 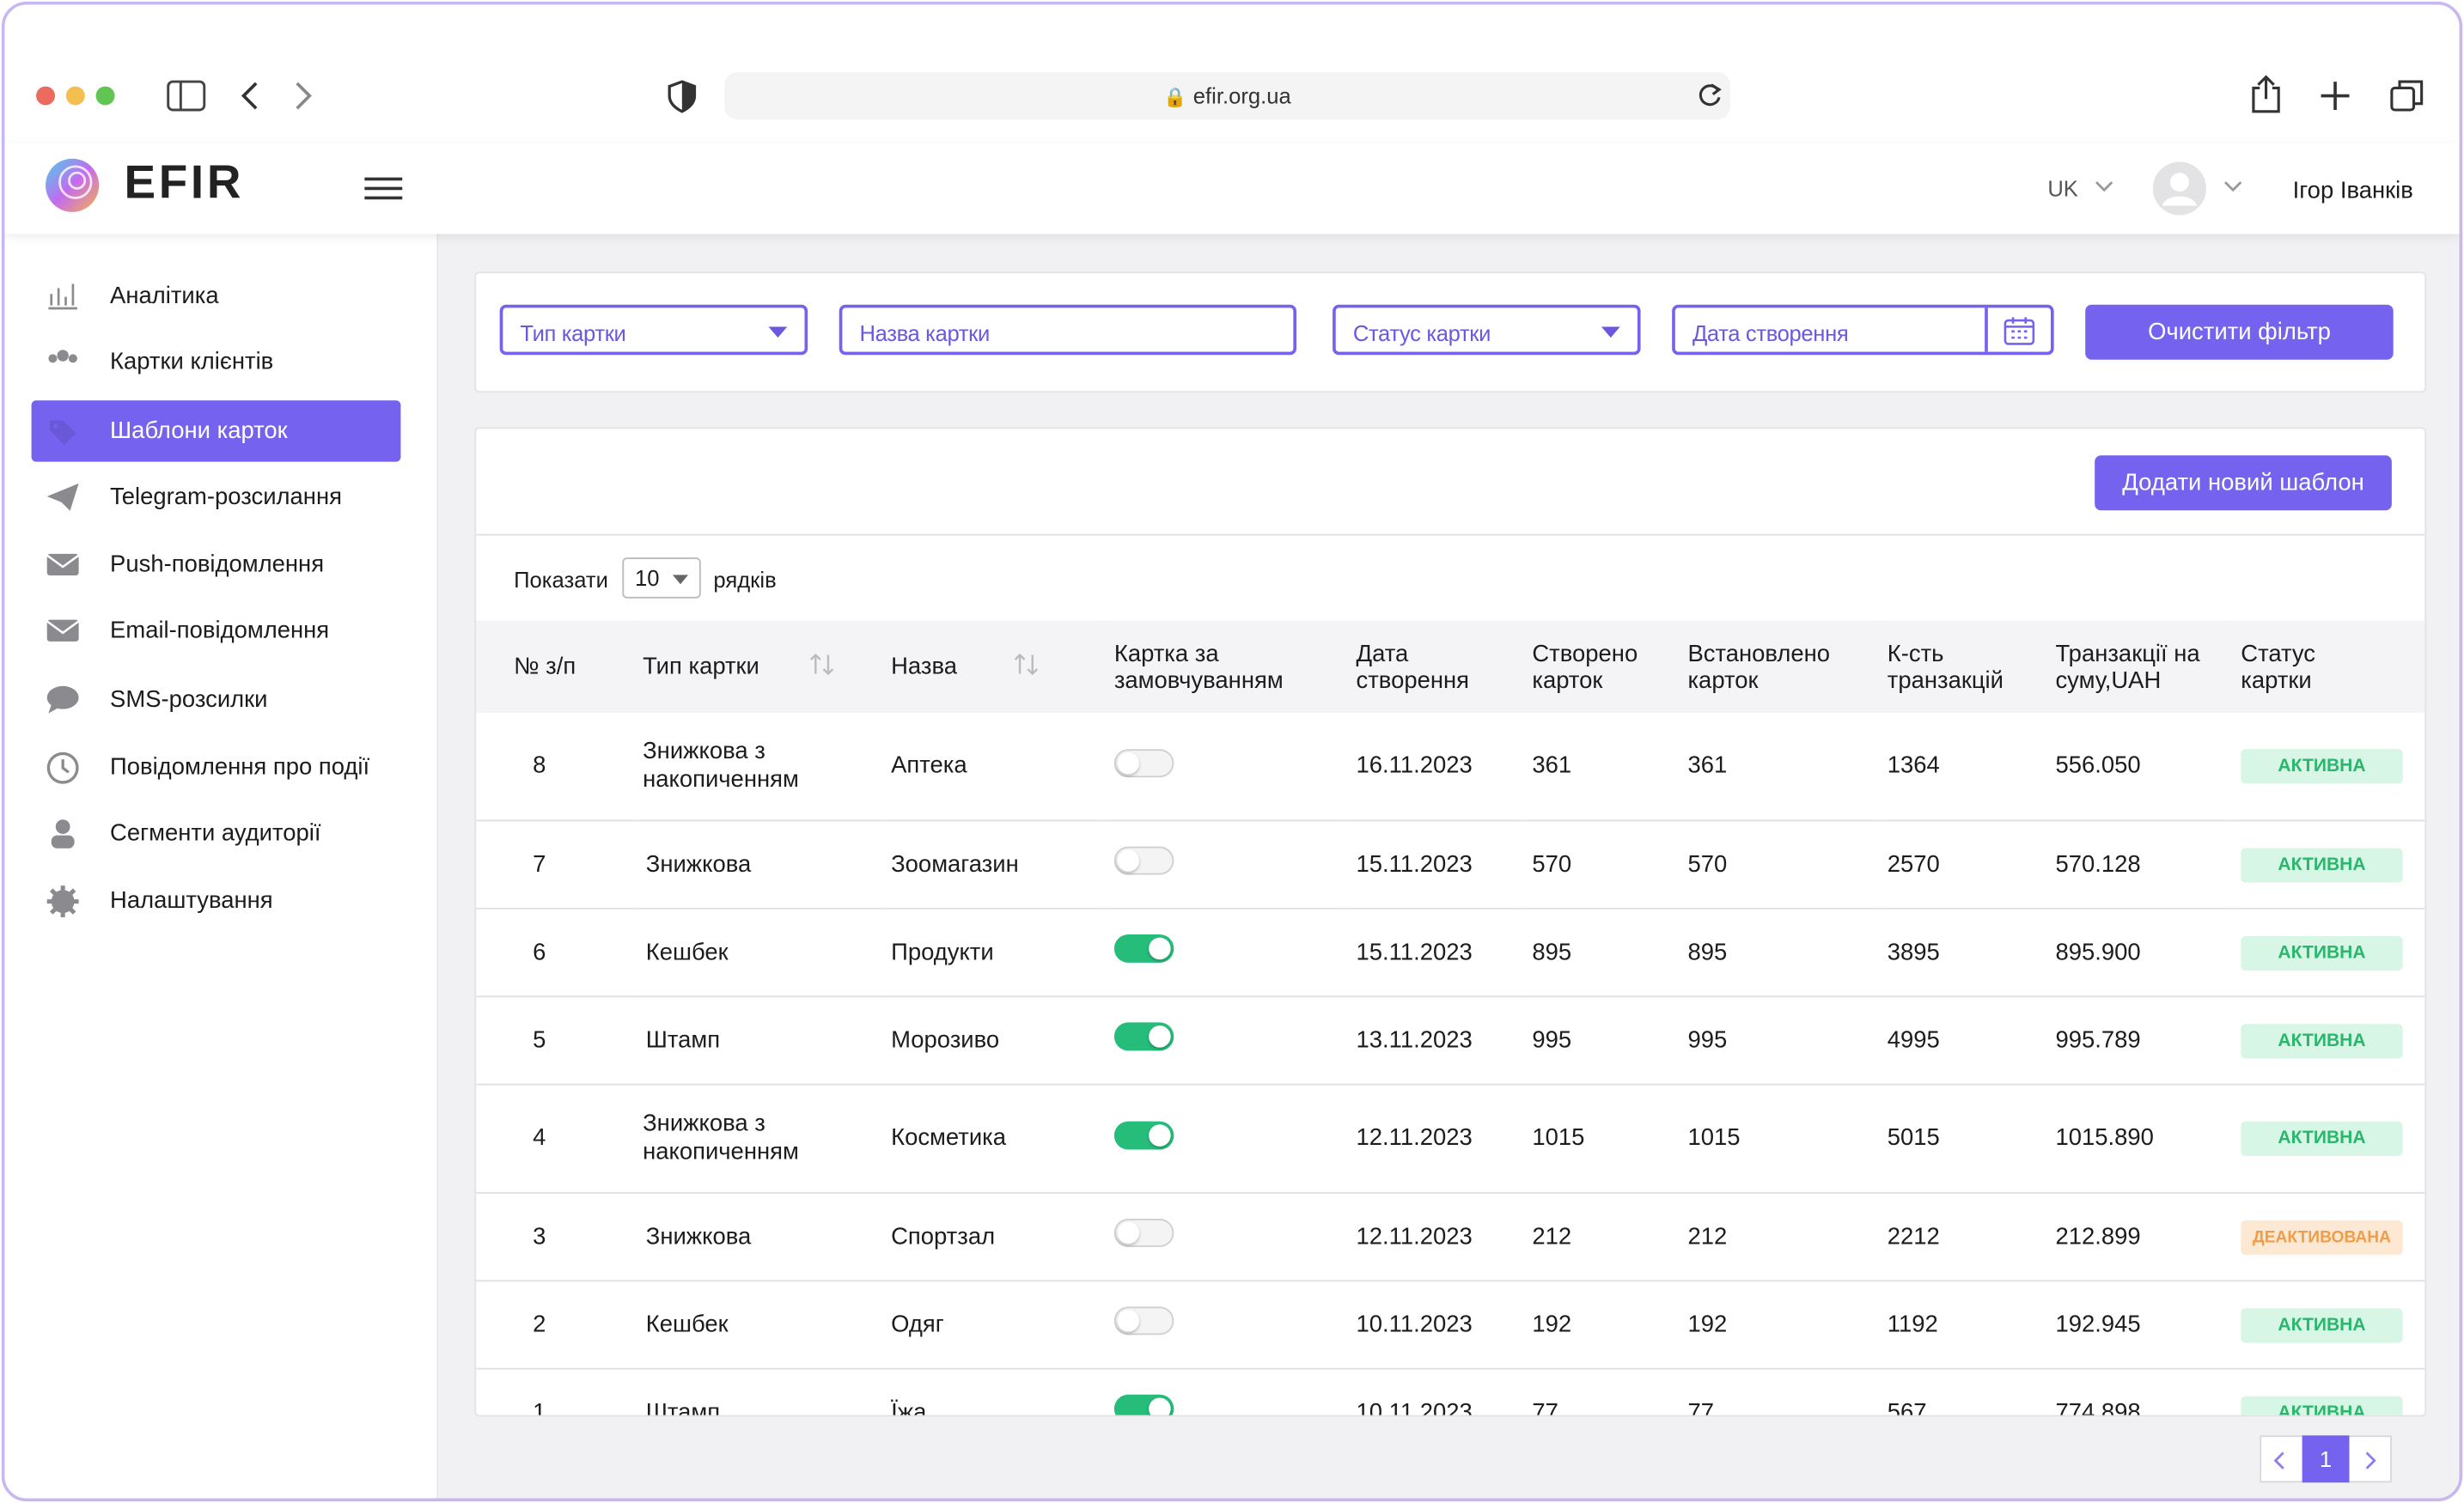 What do you see at coordinates (191, 901) in the screenshot?
I see `menu-label: Налаштування` at bounding box center [191, 901].